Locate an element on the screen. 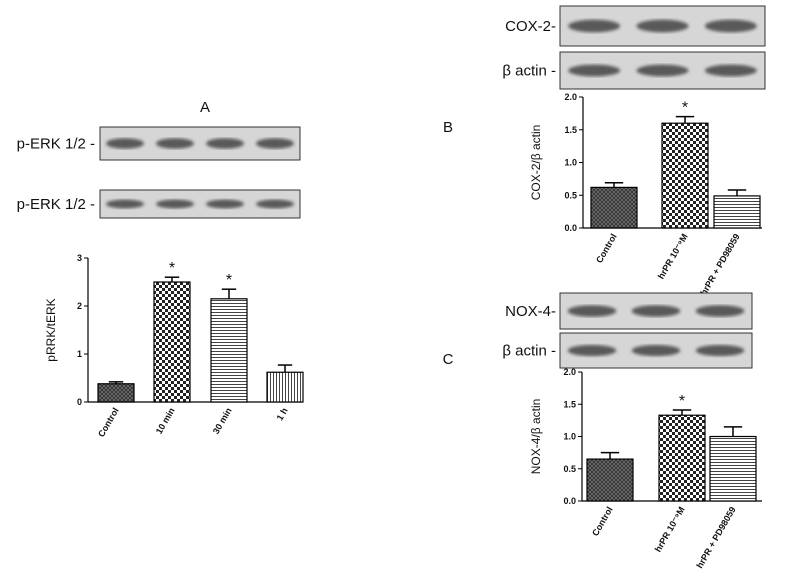  y-axis-label: NOX-4/β actin is located at coordinates (536, 437).